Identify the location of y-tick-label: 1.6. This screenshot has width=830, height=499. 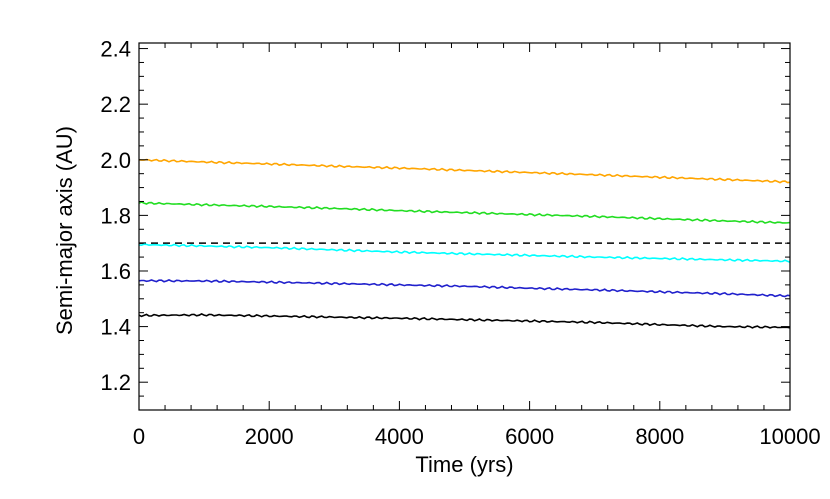
(115, 271).